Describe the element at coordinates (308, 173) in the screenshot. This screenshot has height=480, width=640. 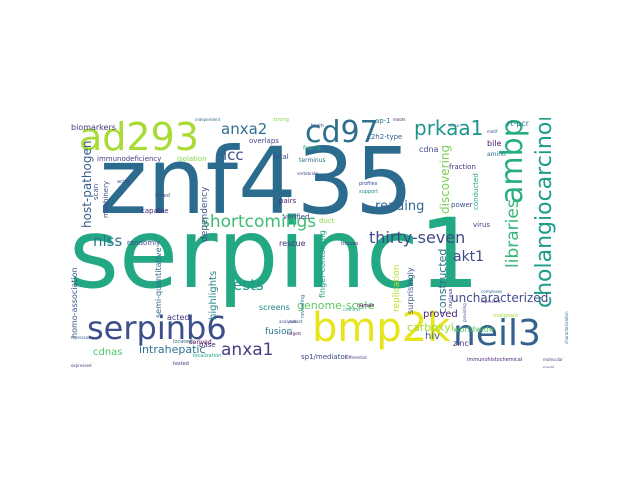
I see `word-vertebrate: vertebrate` at that location.